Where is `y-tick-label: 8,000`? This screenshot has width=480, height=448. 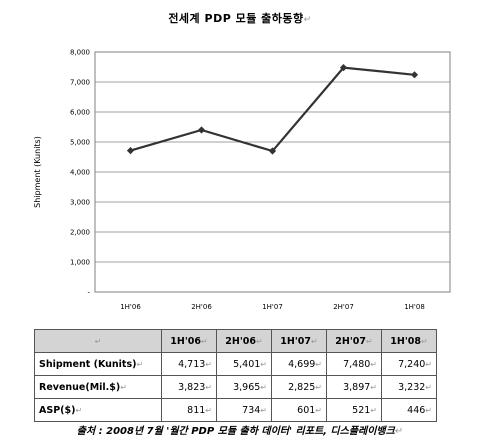
y-tick-label: 8,000 is located at coordinates (80, 53).